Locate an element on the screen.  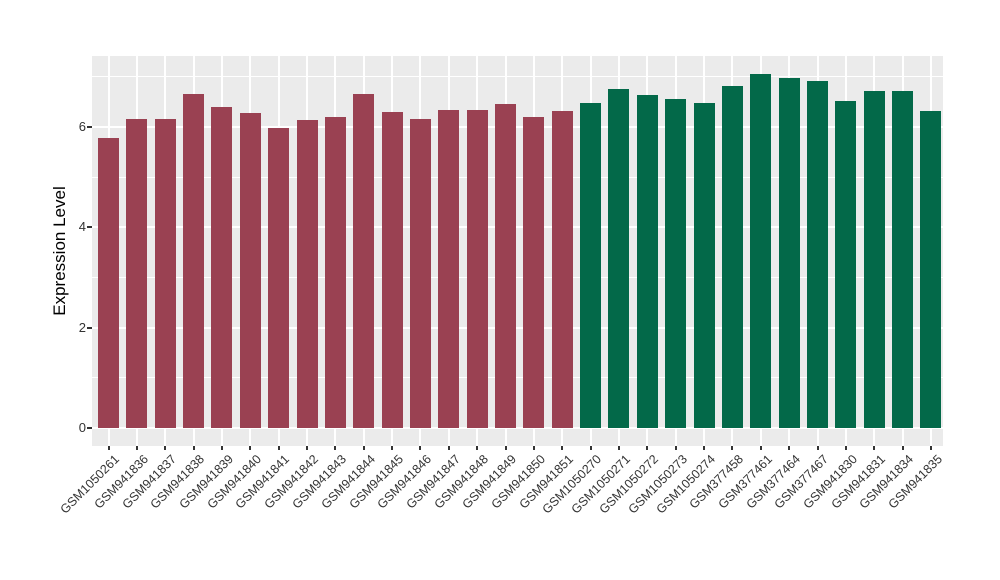
y-axis-title: Expression Level is located at coordinates (59, 251).